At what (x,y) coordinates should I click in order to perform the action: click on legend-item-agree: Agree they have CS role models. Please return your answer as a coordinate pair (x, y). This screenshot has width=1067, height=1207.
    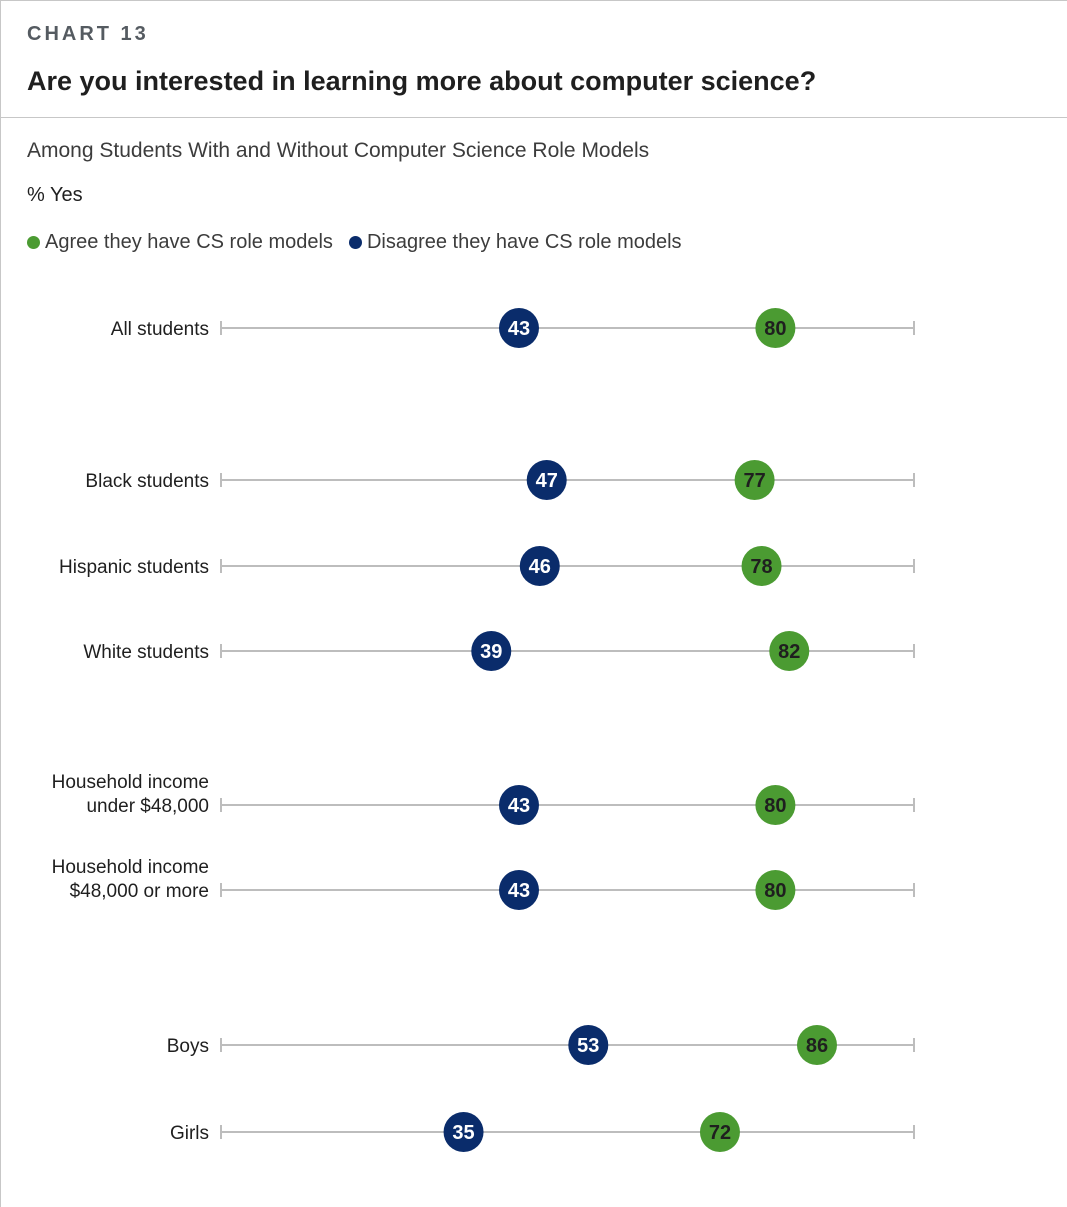
    Looking at the image, I should click on (180, 242).